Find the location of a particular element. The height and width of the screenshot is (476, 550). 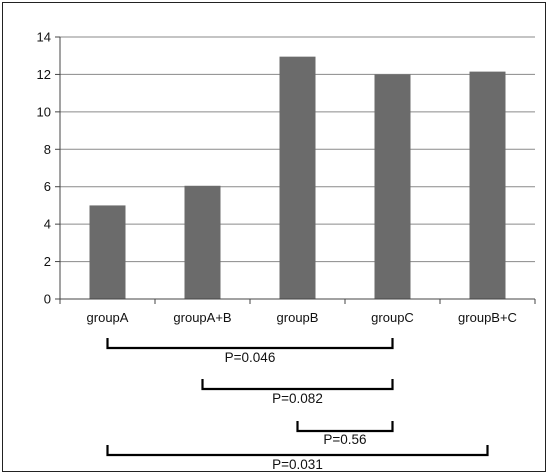

y-tick-label: 10 is located at coordinates (44, 111).